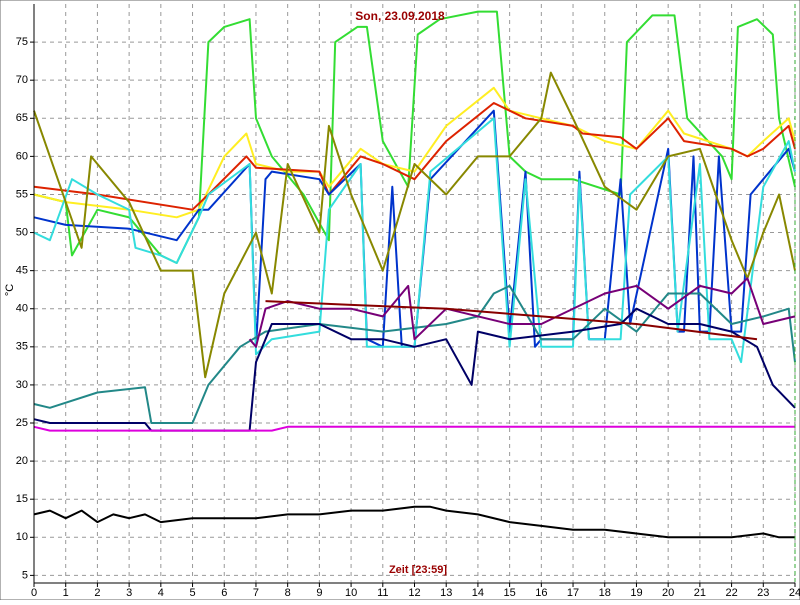 This screenshot has height=605, width=800. I want to click on y-tick-label: 5, so click(25, 575).